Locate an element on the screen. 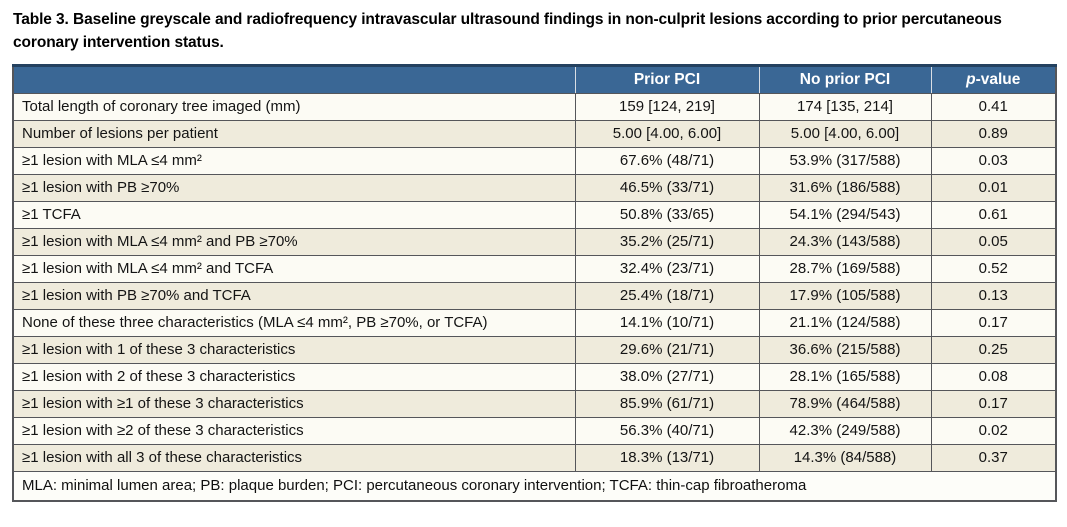  no-prior-pci-value: 14.3% (84/588) is located at coordinates (845, 457).